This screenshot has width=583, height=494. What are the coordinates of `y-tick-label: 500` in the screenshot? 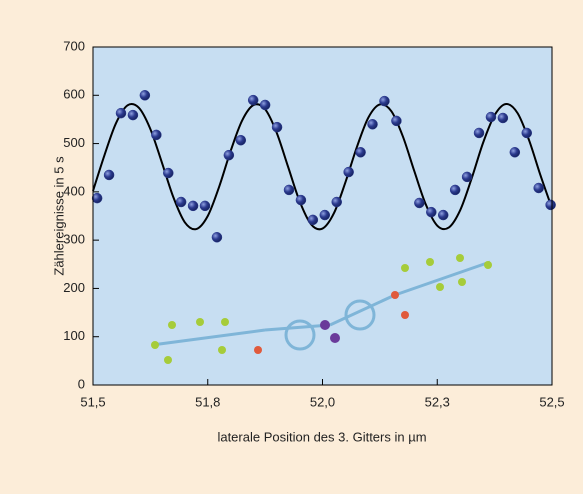 It's located at (74, 142).